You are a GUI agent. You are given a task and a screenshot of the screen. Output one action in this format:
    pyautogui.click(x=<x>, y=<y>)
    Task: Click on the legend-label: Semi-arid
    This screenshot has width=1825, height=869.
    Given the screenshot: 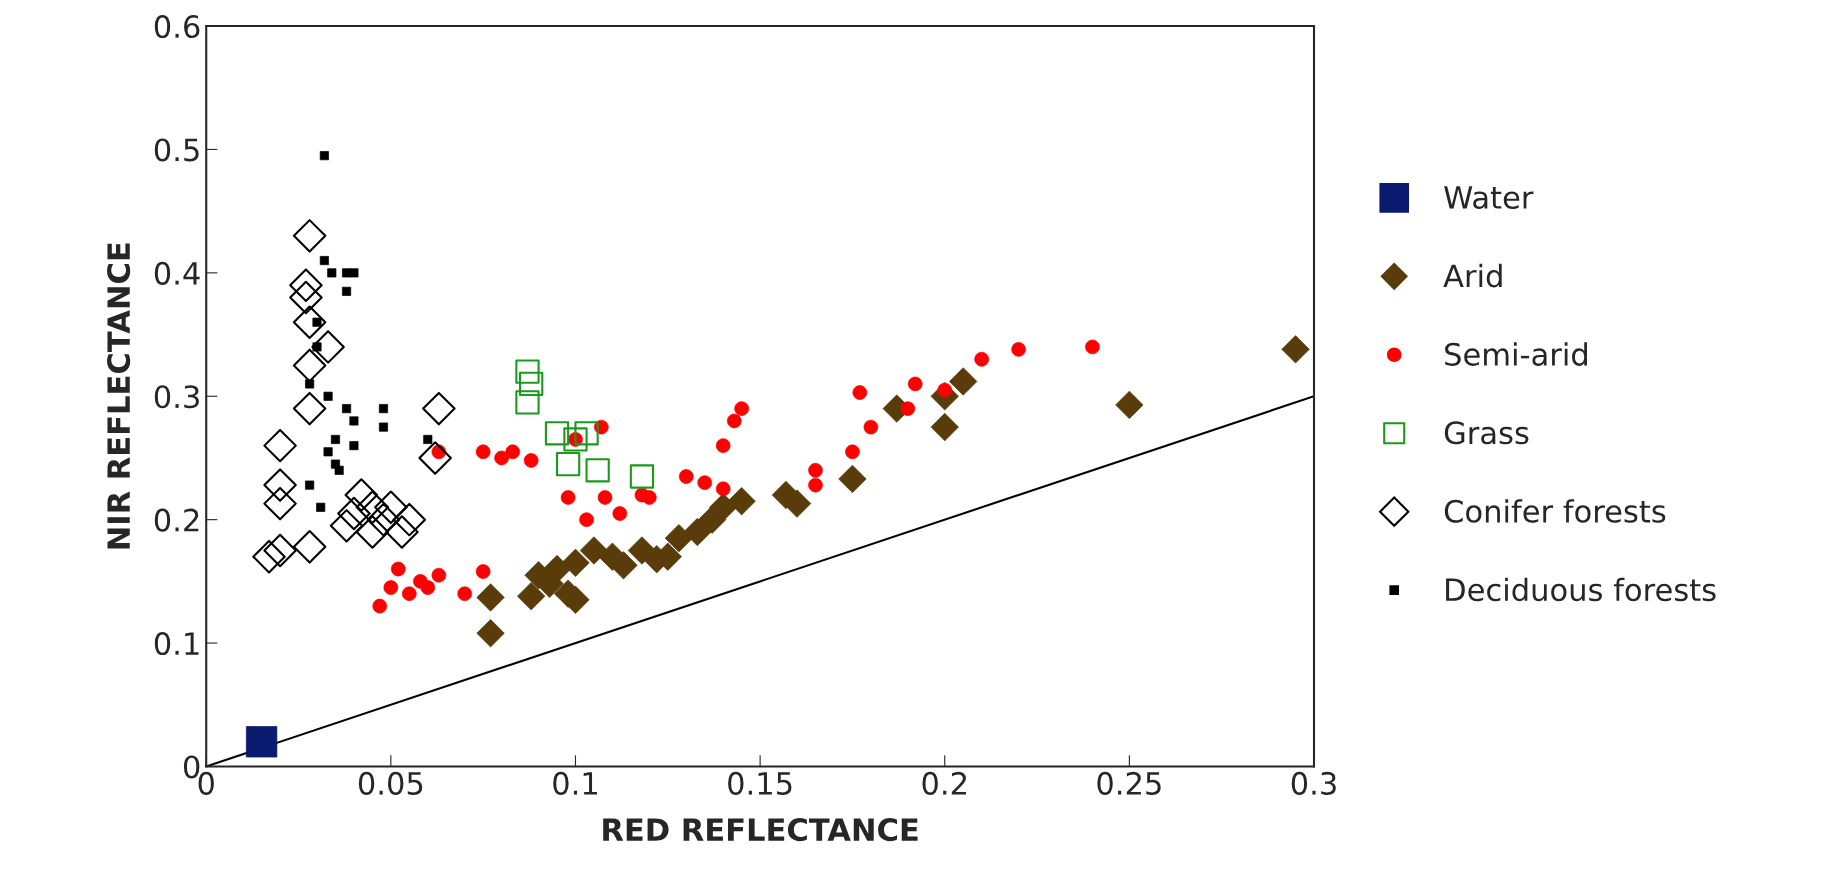 What is the action you would take?
    pyautogui.click(x=1516, y=354)
    